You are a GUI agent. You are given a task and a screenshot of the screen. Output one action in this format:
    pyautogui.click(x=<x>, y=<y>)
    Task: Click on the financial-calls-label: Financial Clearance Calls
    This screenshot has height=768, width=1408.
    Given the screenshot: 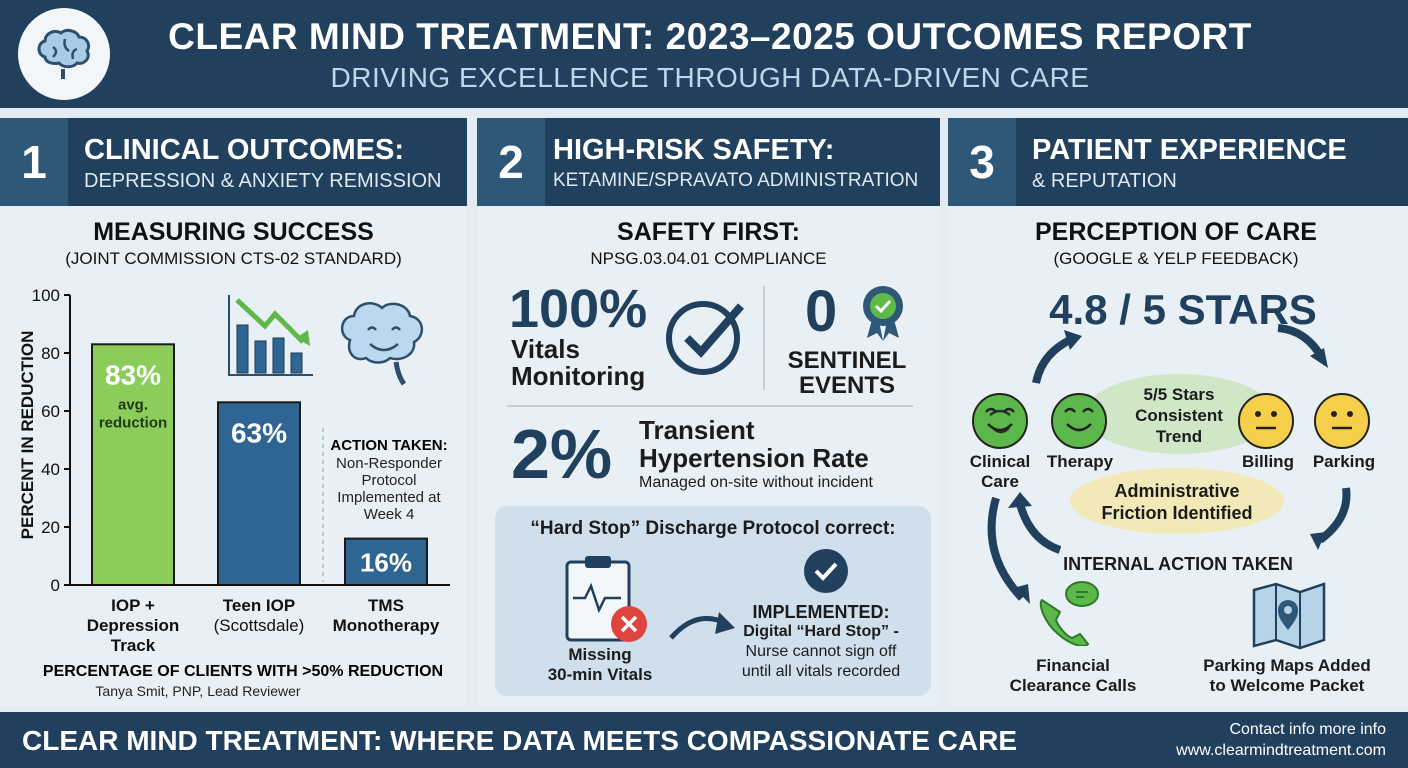 What is the action you would take?
    pyautogui.click(x=1073, y=675)
    